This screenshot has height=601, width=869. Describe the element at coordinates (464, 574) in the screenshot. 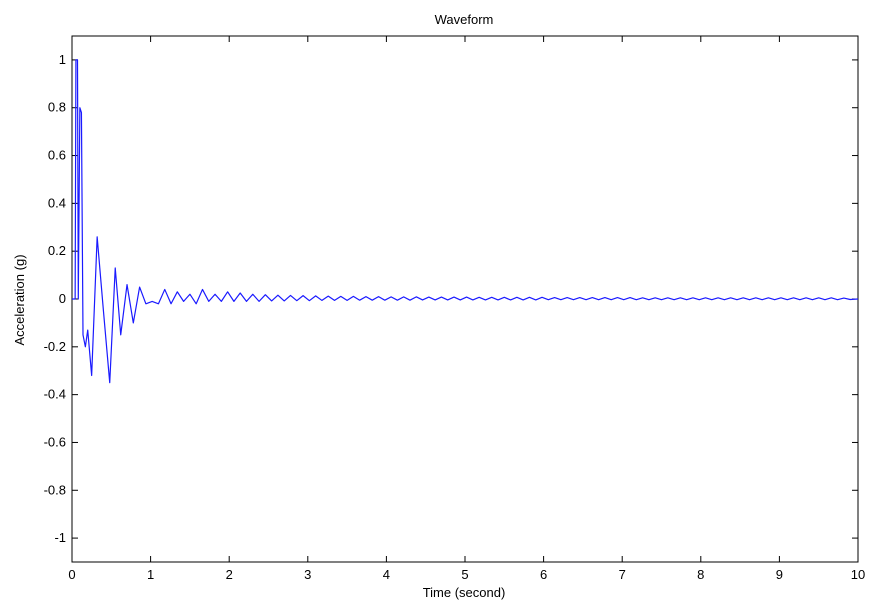

I see `x-tick-label: 5` at that location.